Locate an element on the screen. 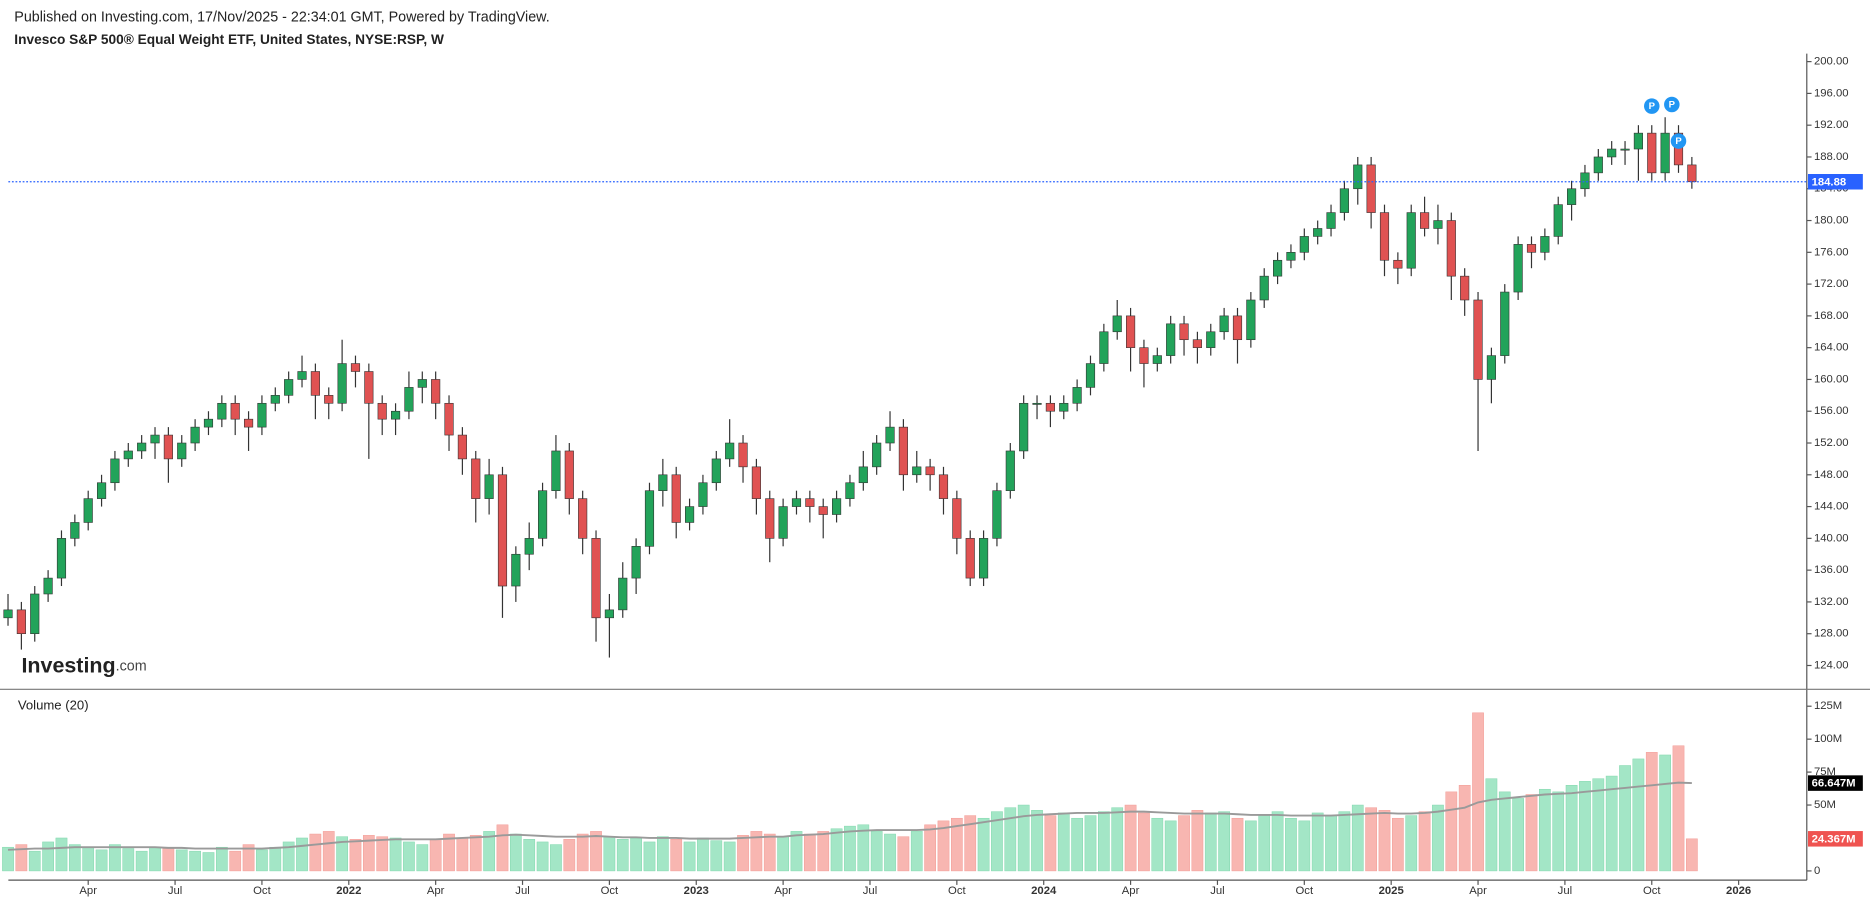 Image resolution: width=1870 pixels, height=904 pixels. logo: Investing.com is located at coordinates (83, 665).